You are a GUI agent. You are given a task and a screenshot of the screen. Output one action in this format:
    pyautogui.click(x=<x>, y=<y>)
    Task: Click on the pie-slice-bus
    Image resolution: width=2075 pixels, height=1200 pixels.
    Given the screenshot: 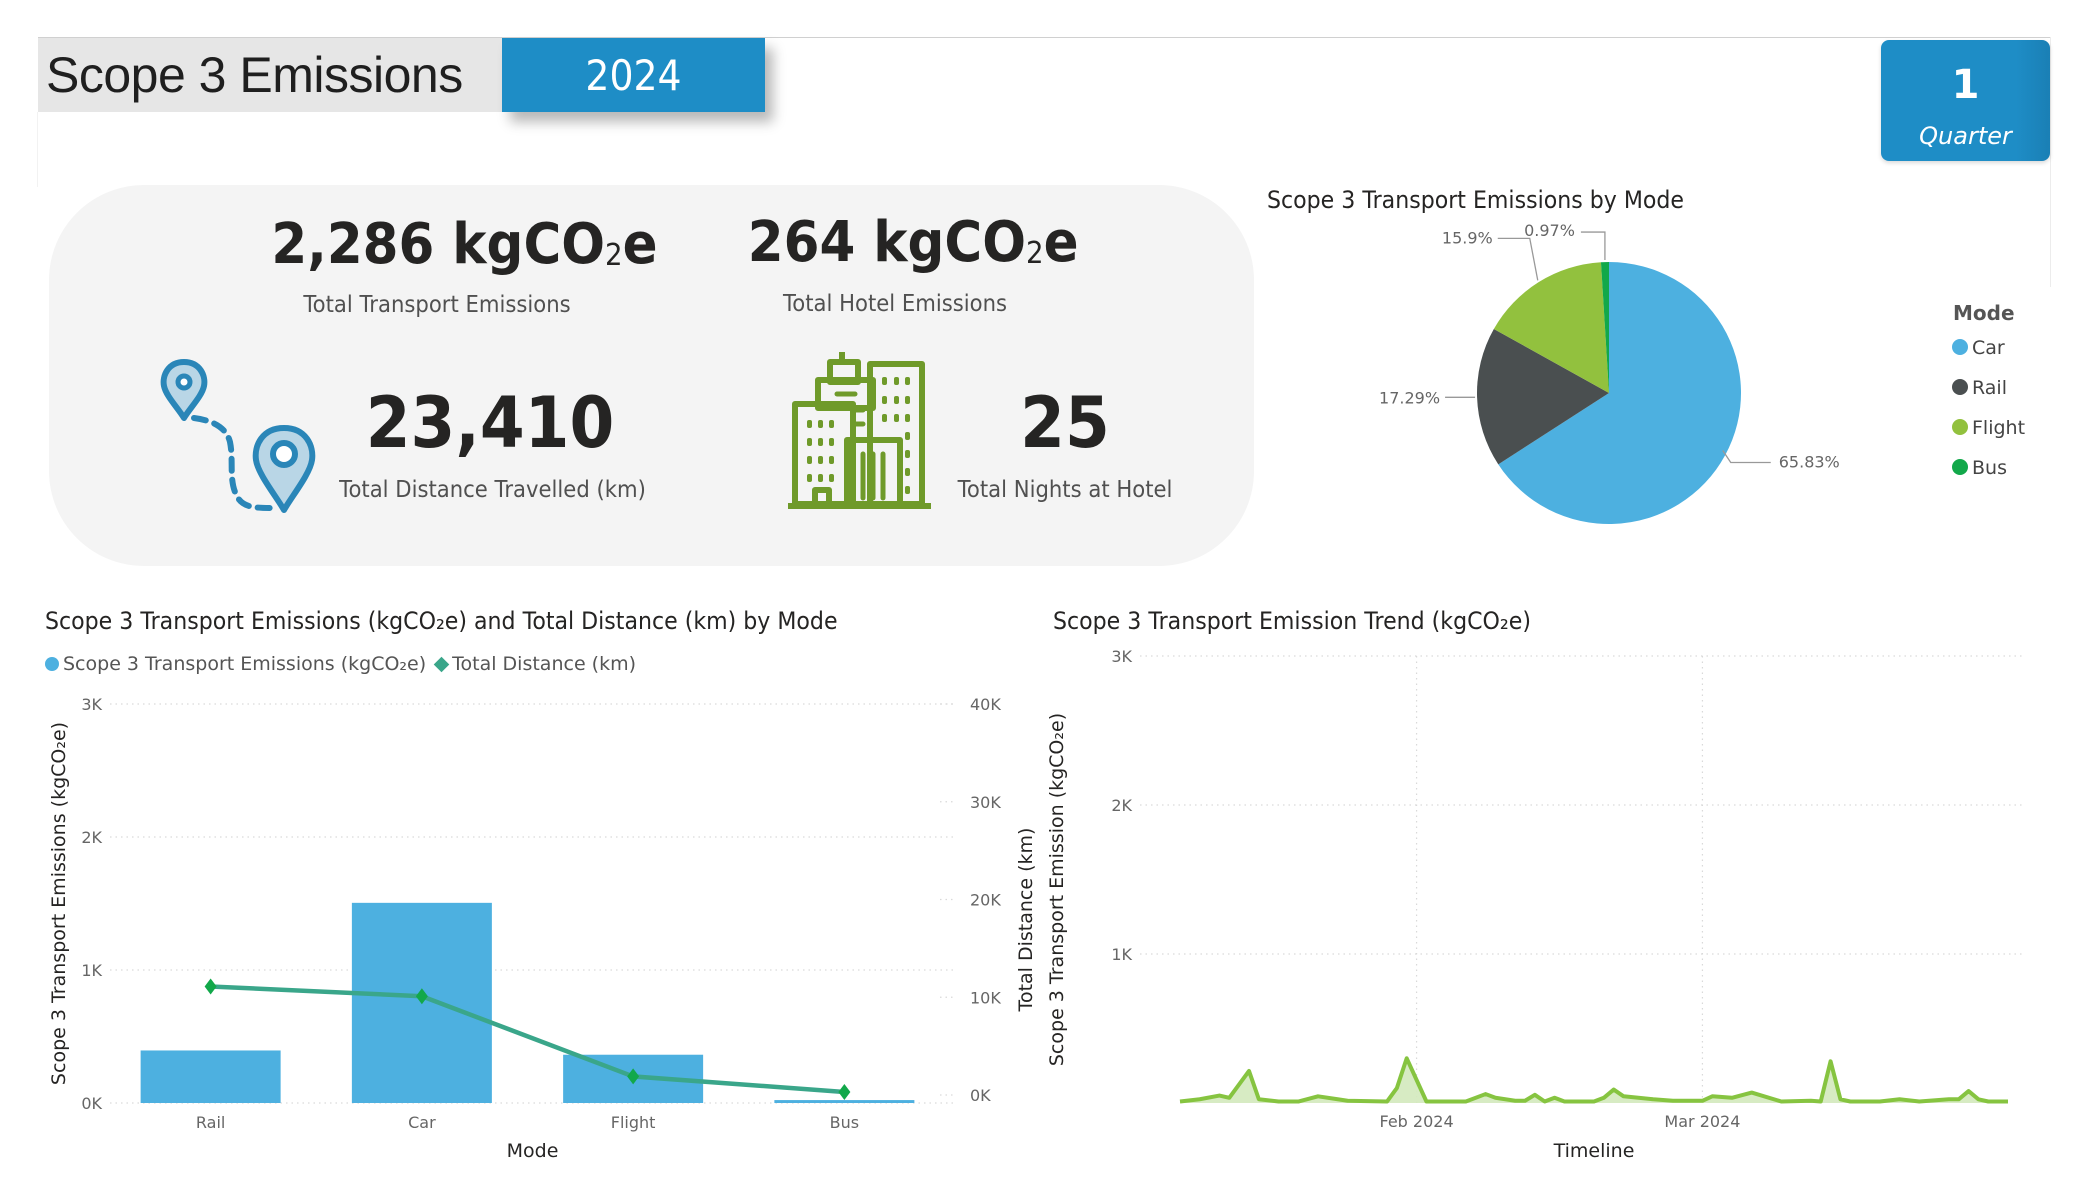 What is the action you would take?
    pyautogui.click(x=1604, y=327)
    